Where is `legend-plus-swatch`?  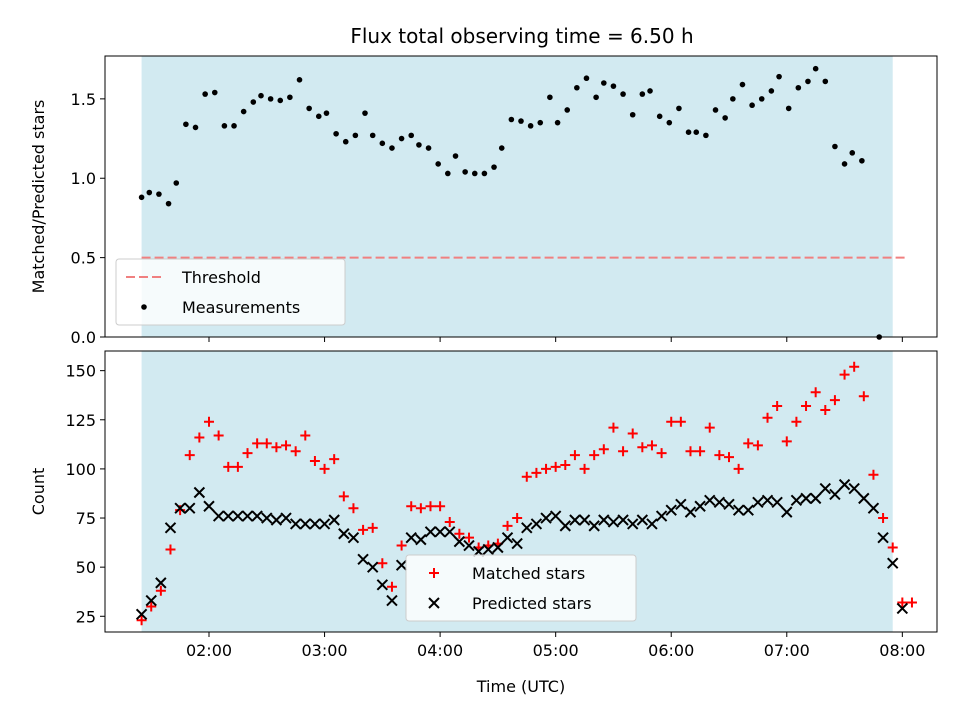
legend-plus-swatch is located at coordinates (434, 573).